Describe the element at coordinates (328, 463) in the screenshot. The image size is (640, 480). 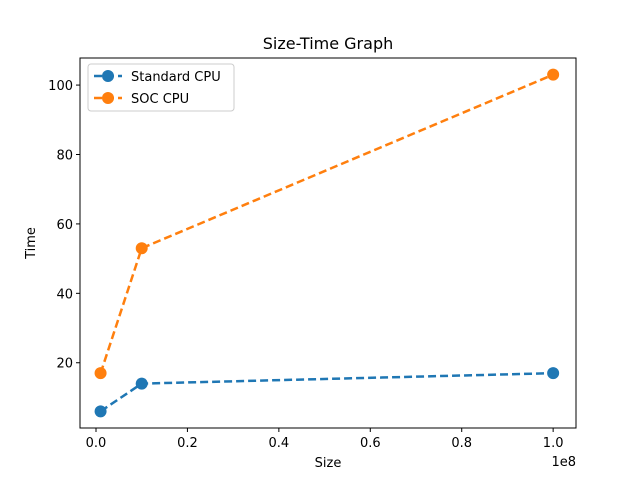
I see `x-axis-title: Size` at that location.